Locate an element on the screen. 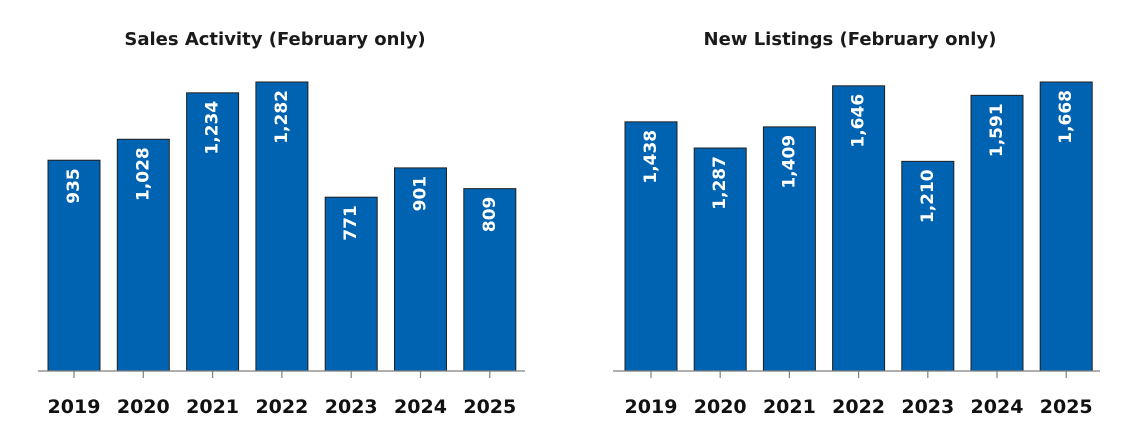 This screenshot has width=1133, height=445. value-label-2021: 1,234 is located at coordinates (213, 128).